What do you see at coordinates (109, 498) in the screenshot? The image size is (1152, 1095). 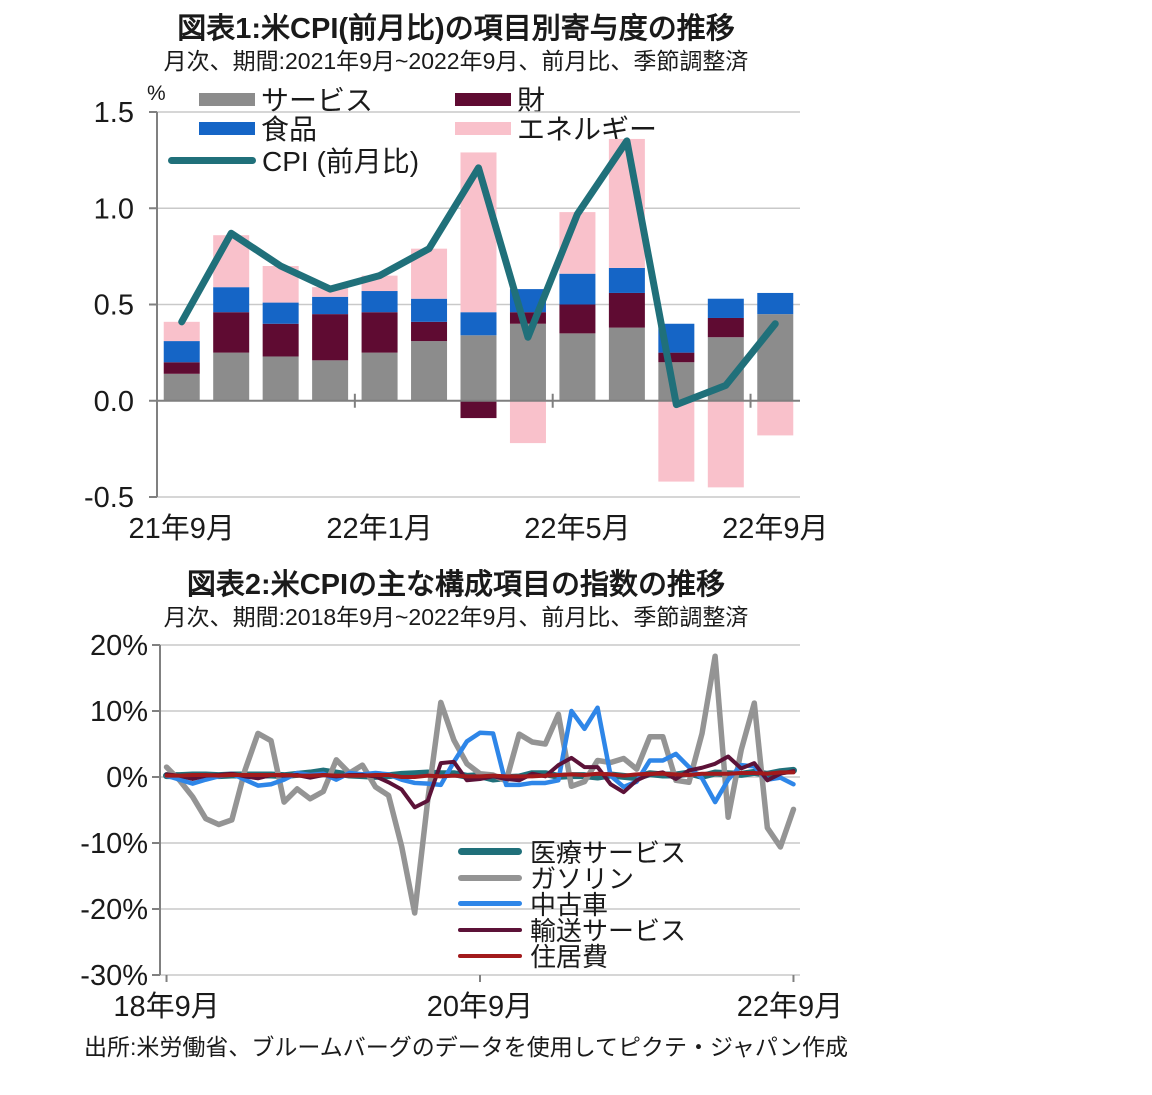 I see `y-tick-label: -0.5` at bounding box center [109, 498].